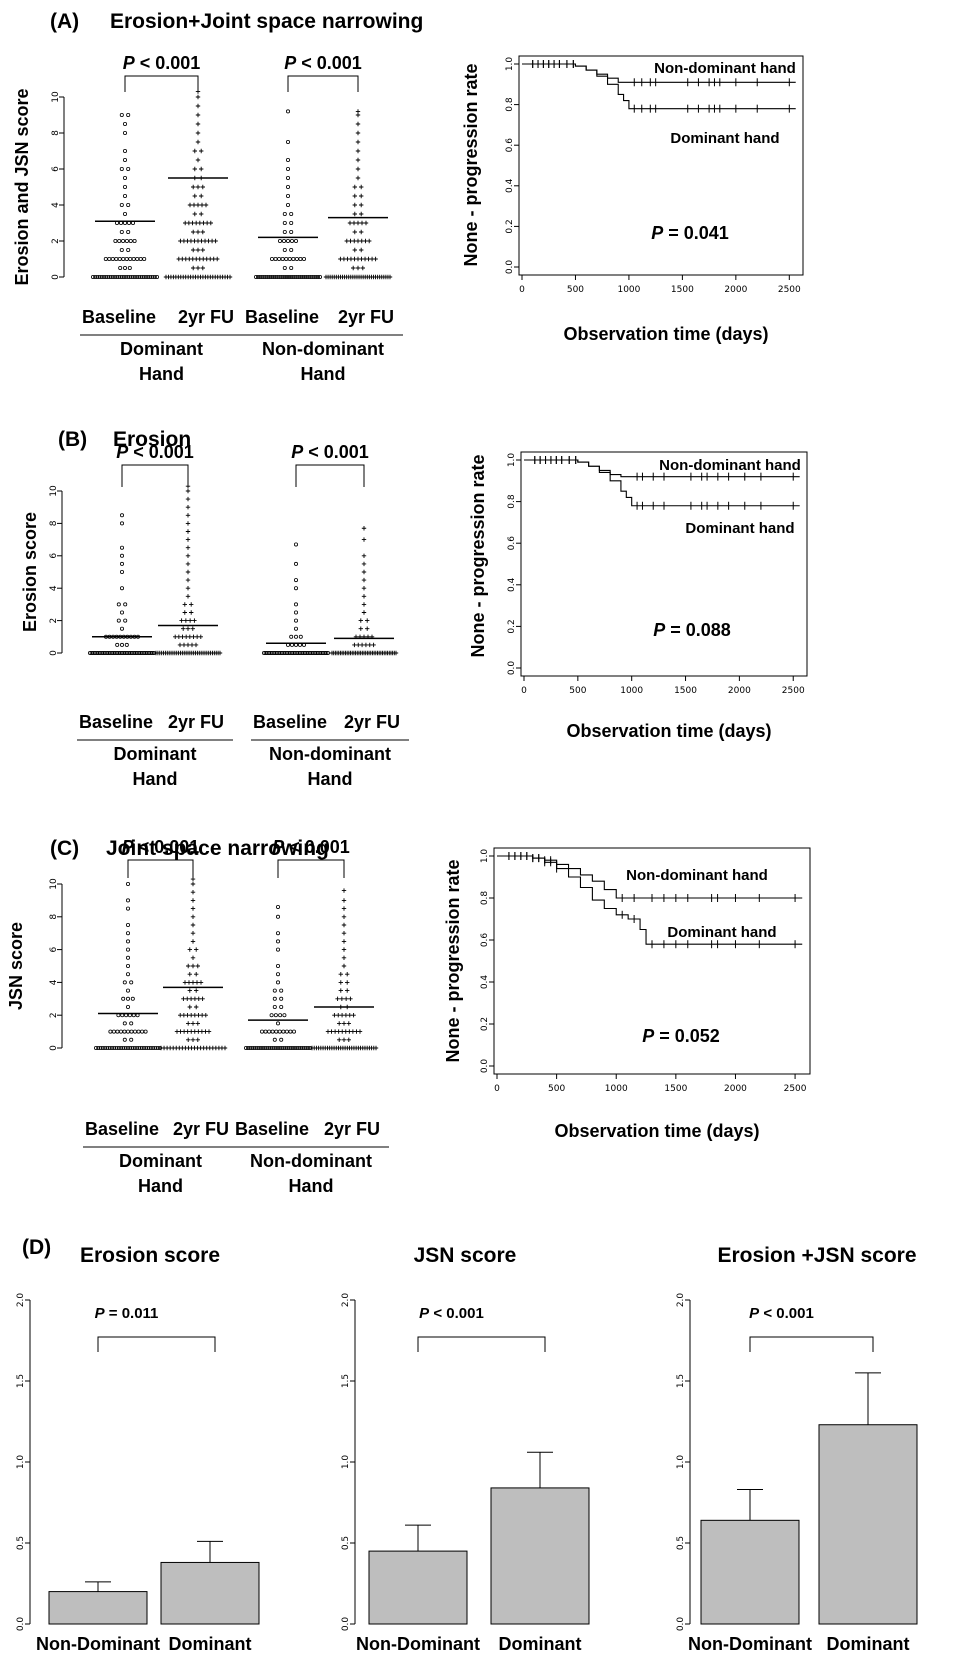 This screenshot has width=979, height=1655. Describe the element at coordinates (161, 374) in the screenshot. I see `group-label: Hand` at that location.